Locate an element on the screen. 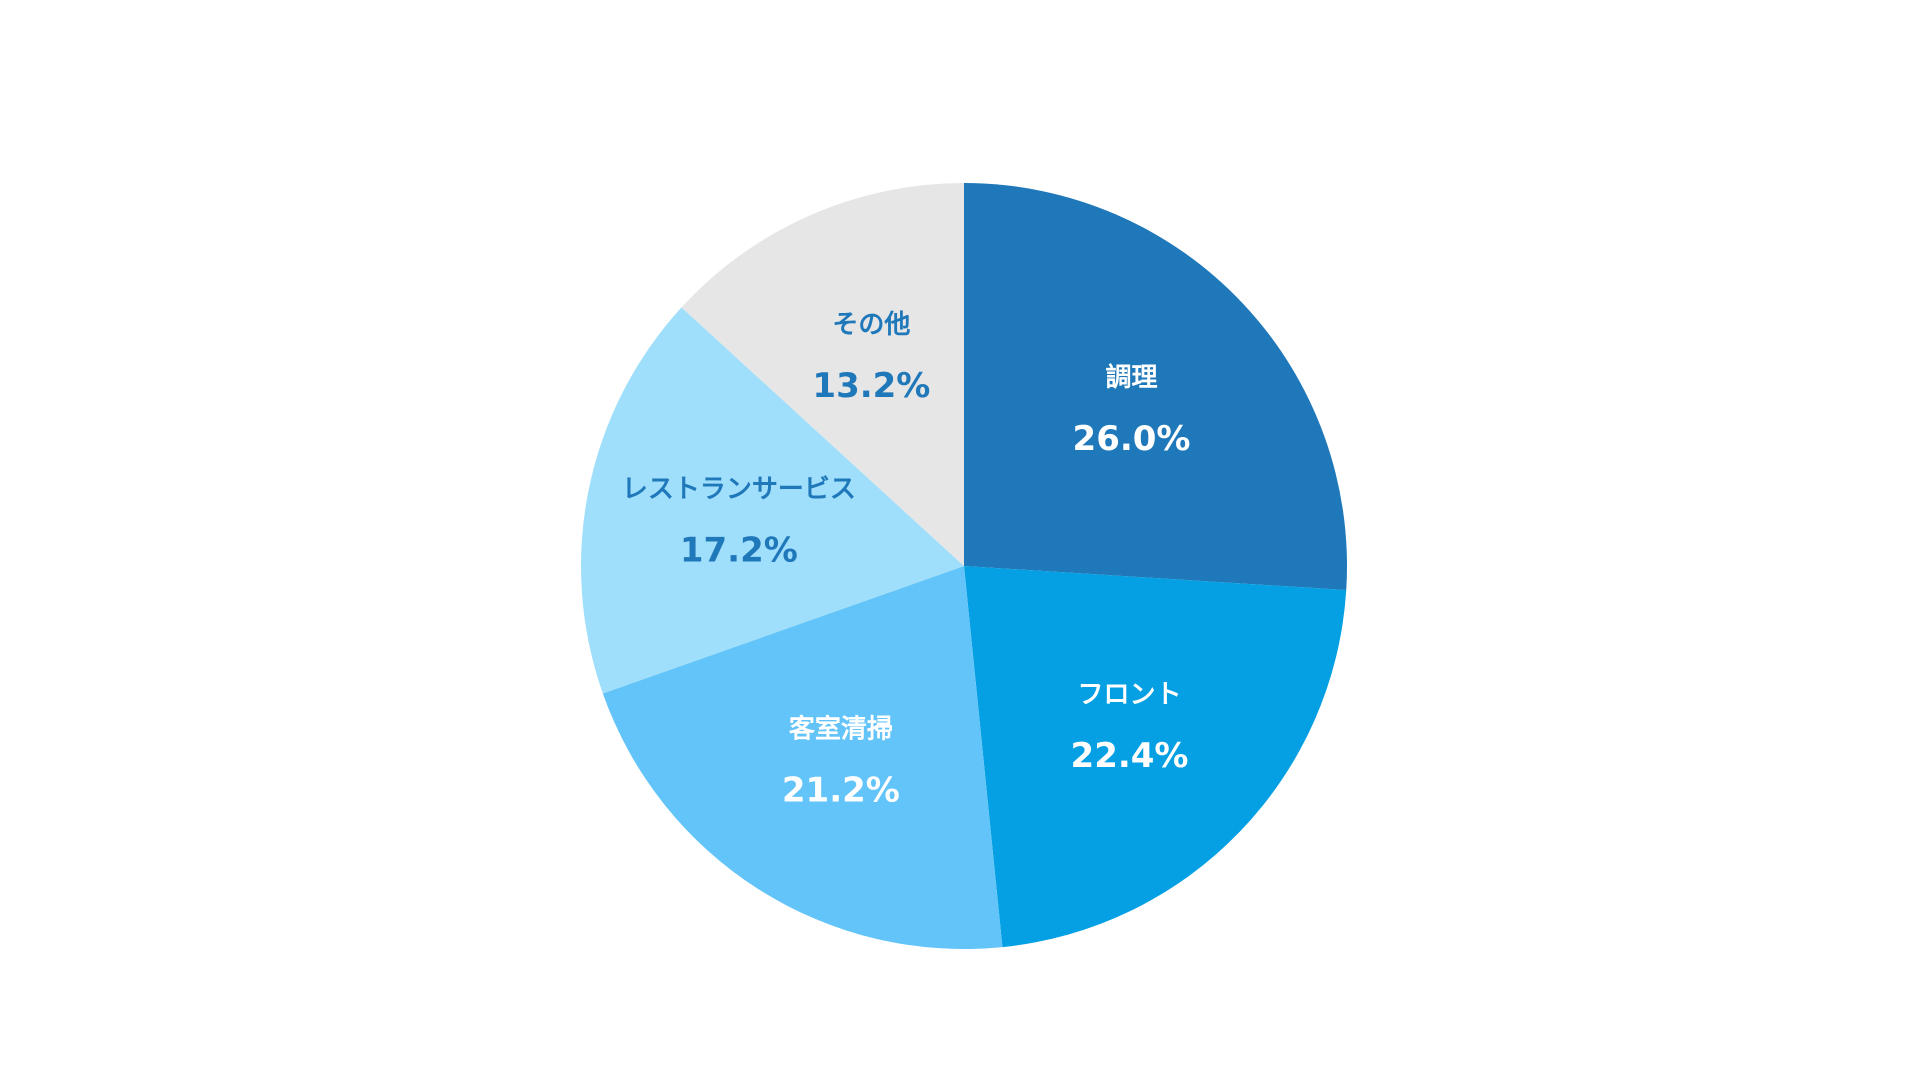 This screenshot has height=1080, width=1920. value-label: 22.4% is located at coordinates (1130, 756).